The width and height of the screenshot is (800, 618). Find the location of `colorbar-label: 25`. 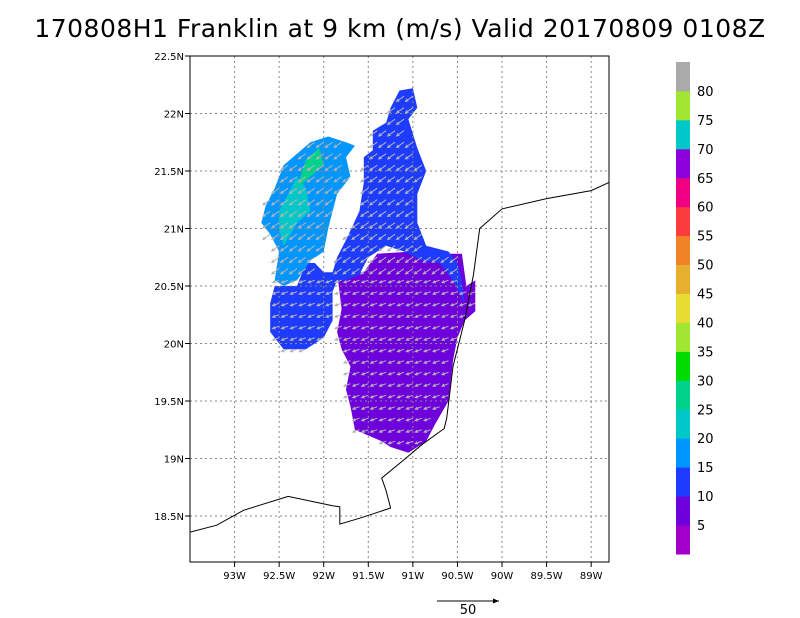

colorbar-label: 25 is located at coordinates (705, 410).